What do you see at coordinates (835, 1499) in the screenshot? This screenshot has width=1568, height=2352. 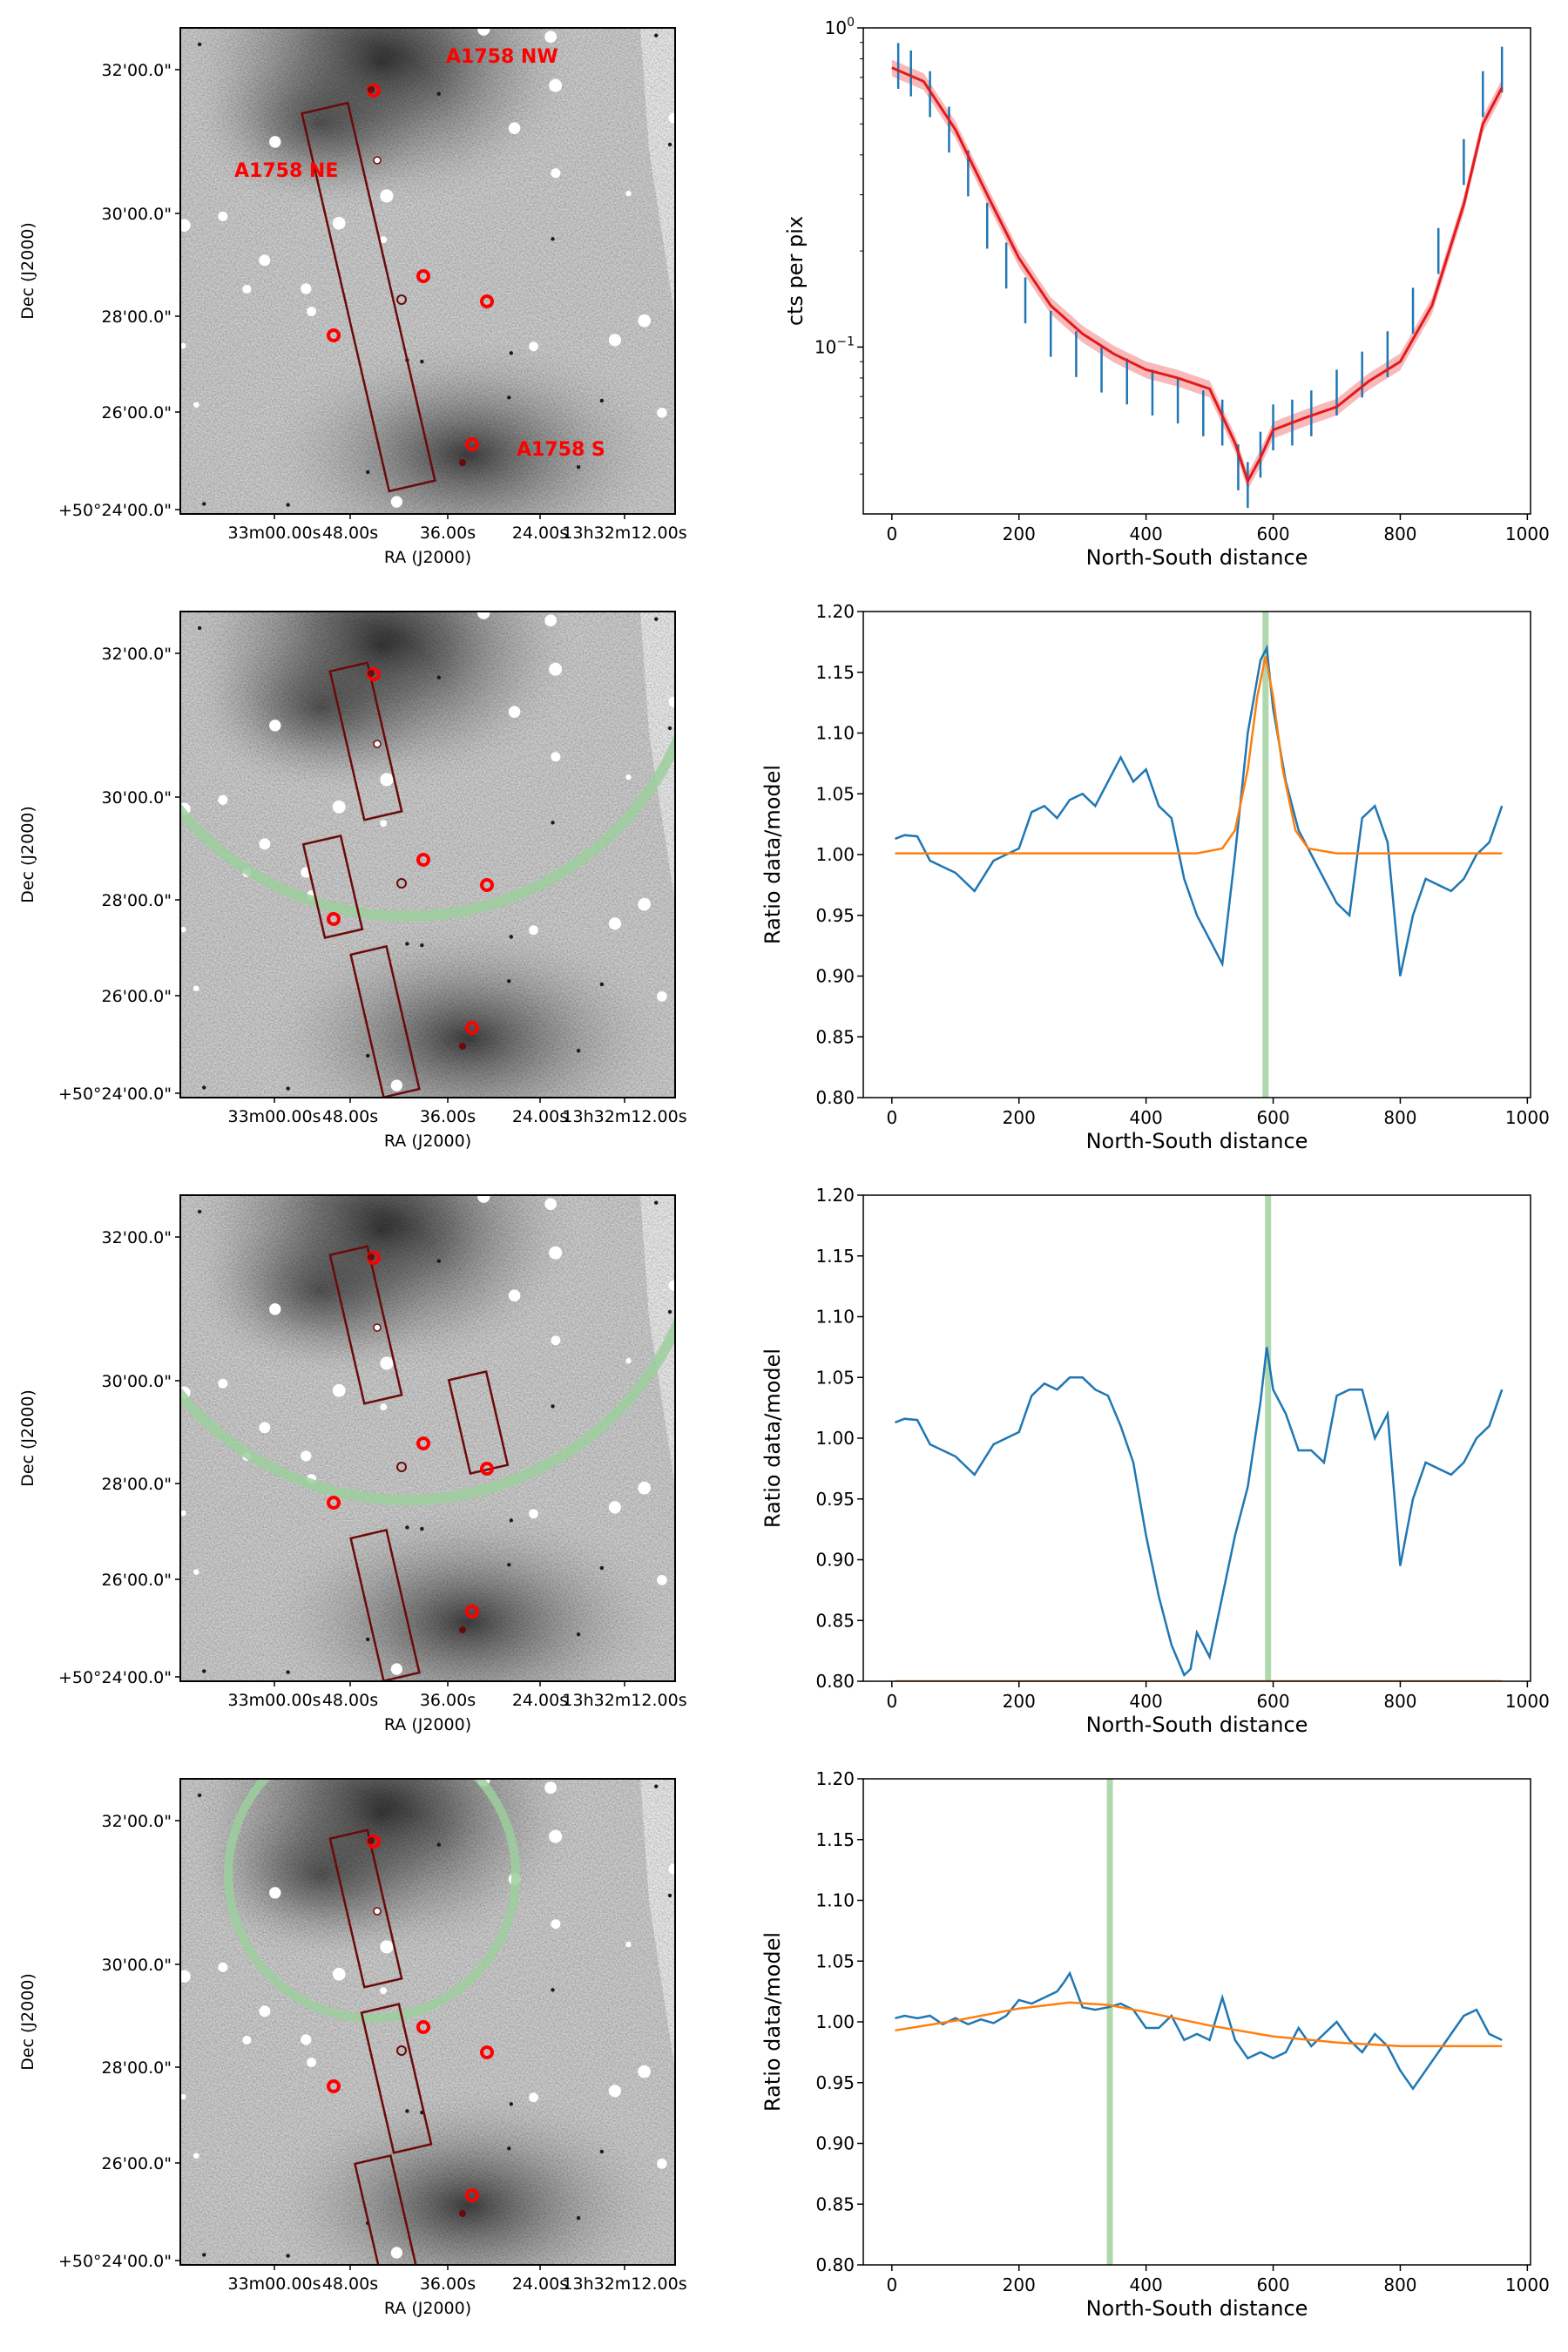 I see `y-tick-label: 0.95` at bounding box center [835, 1499].